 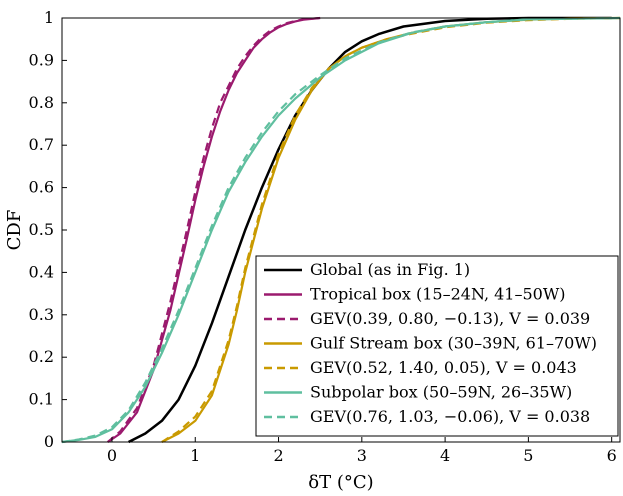 I want to click on x-tick-label-6: 6, so click(x=612, y=455).